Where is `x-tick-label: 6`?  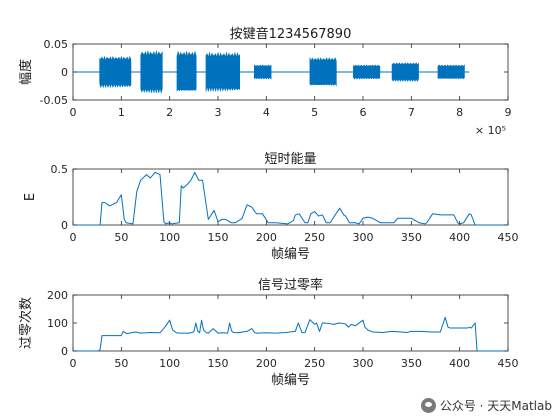 x-tick-label: 6 is located at coordinates (363, 112).